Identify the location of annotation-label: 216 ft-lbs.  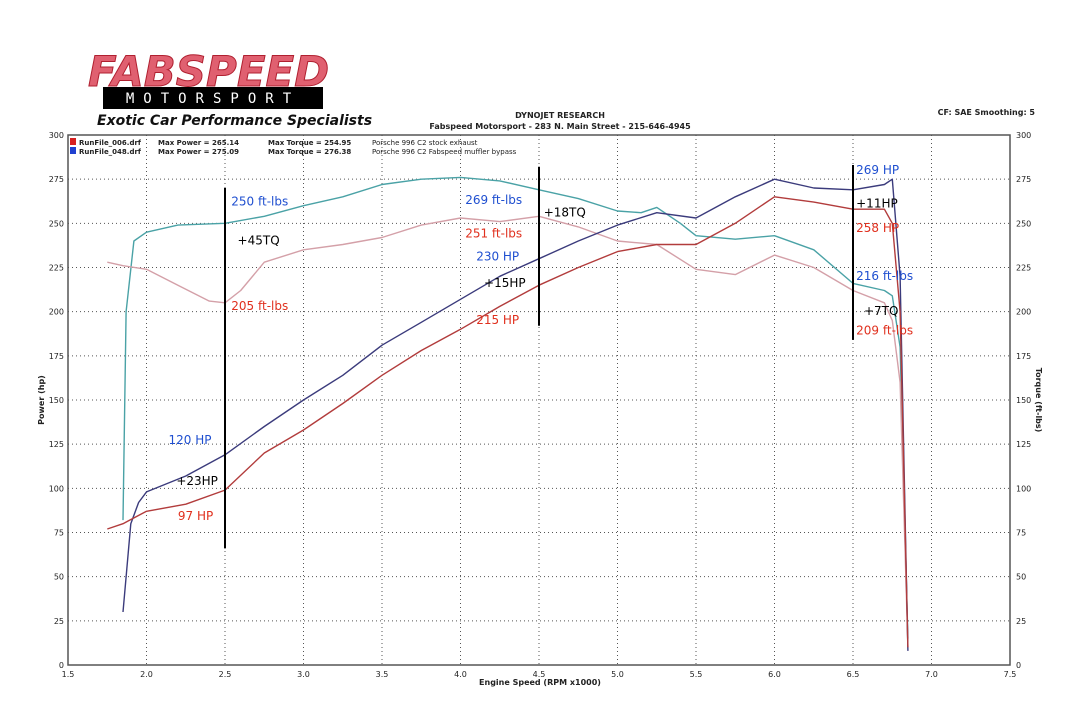
(884, 276).